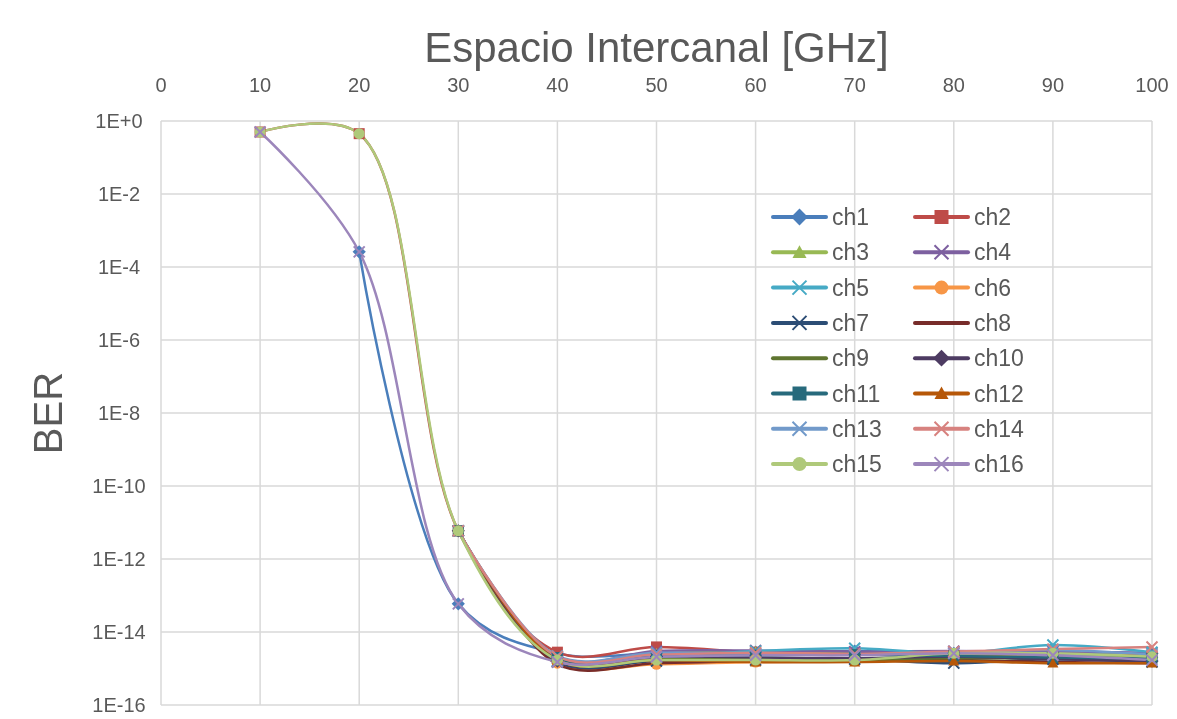 The width and height of the screenshot is (1177, 719). What do you see at coordinates (993, 287) in the screenshot?
I see `legend-label: ch6` at bounding box center [993, 287].